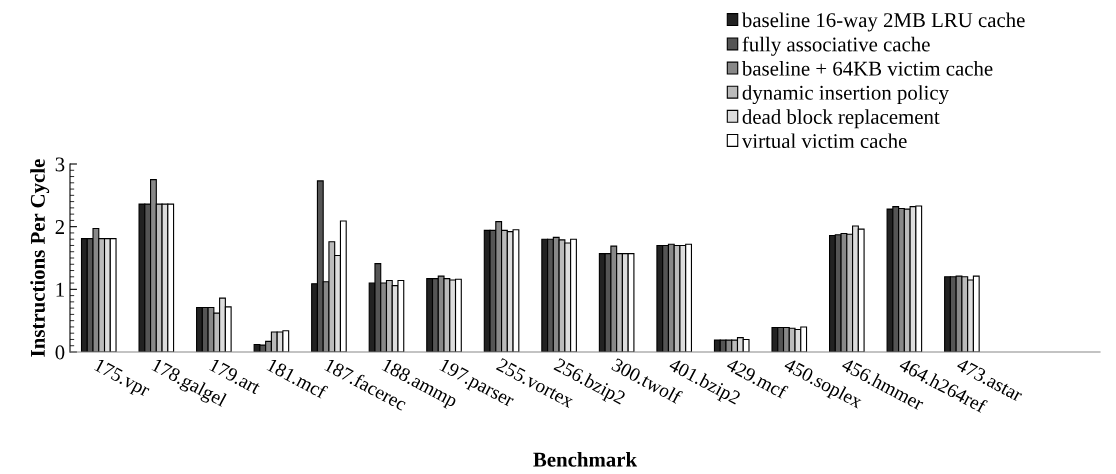 This screenshot has width=1116, height=474. What do you see at coordinates (841, 119) in the screenshot?
I see `legend-label: dead block replacement` at bounding box center [841, 119].